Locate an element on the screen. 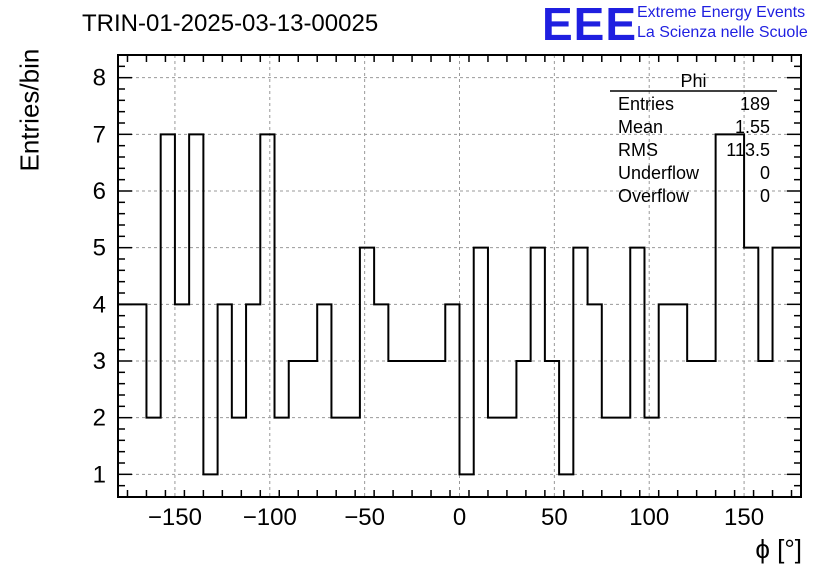 The width and height of the screenshot is (836, 572). logo-line-2: La Scienza nelle Scuole is located at coordinates (722, 32).